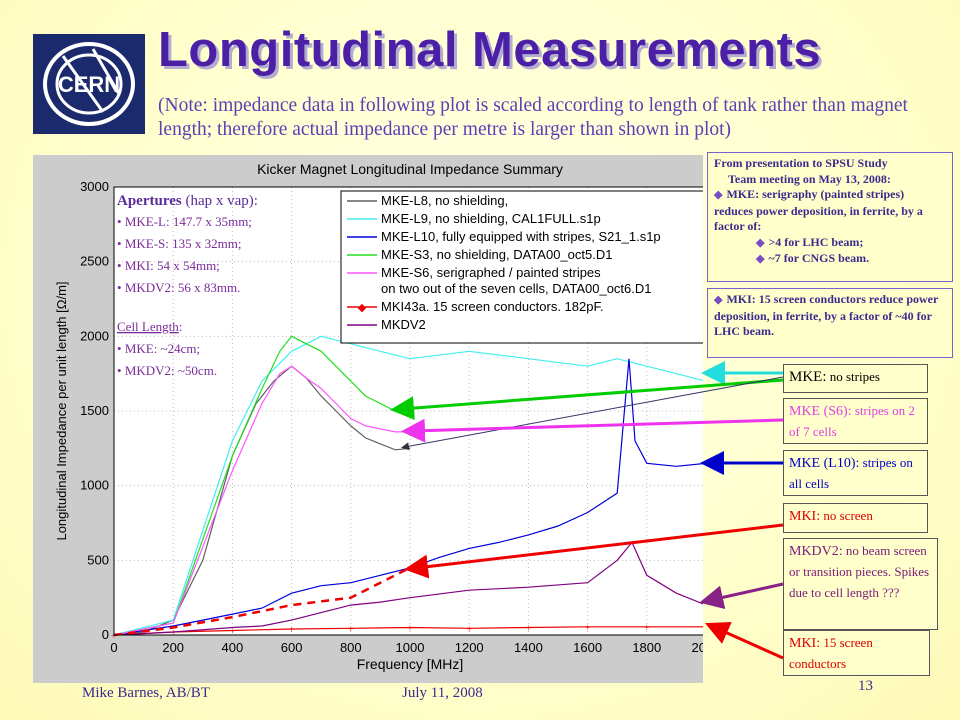  What do you see at coordinates (490, 50) in the screenshot?
I see `slide-title: Longitudinal Measurements` at bounding box center [490, 50].